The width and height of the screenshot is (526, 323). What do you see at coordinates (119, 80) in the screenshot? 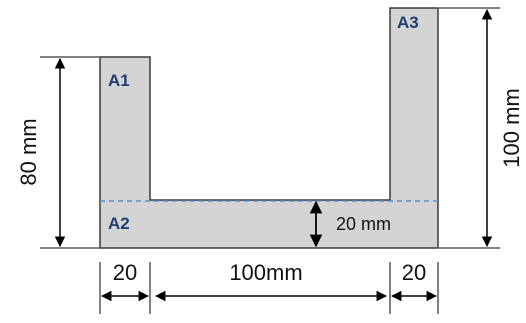
I see `area-label-a1: A1` at bounding box center [119, 80].